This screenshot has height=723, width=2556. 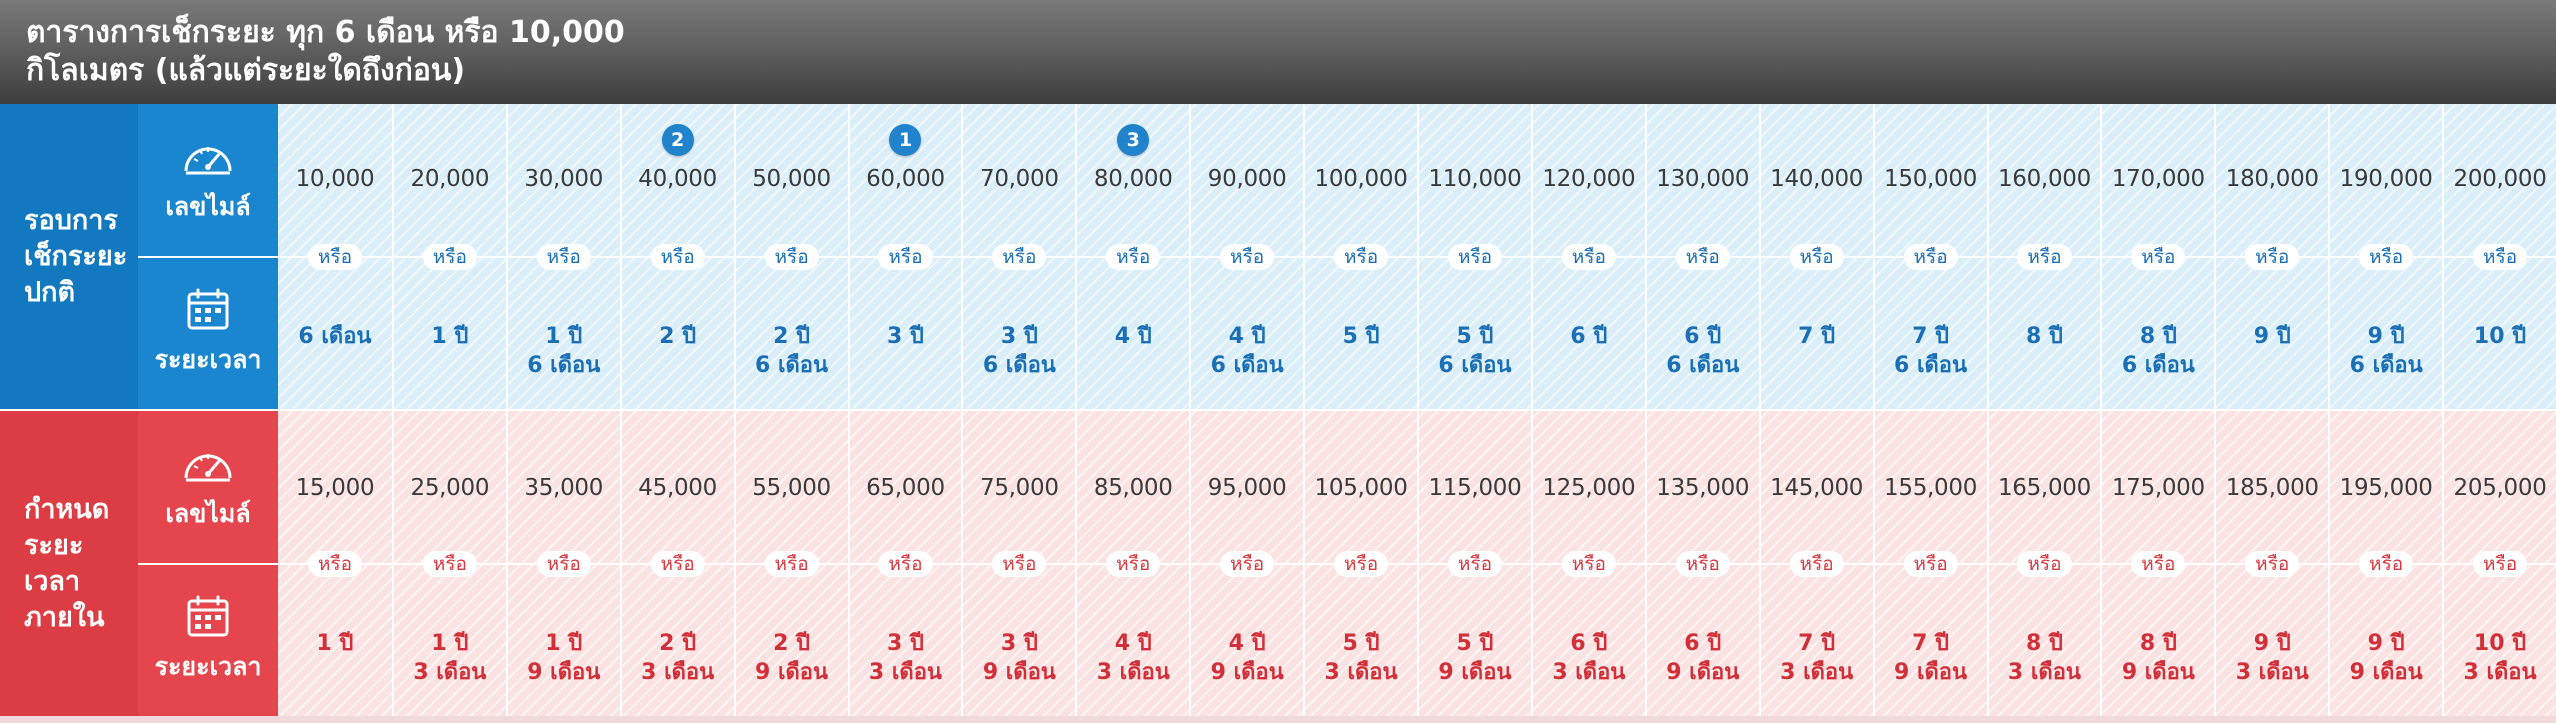 I want to click on time-value: 6 เดือน, so click(x=335, y=336).